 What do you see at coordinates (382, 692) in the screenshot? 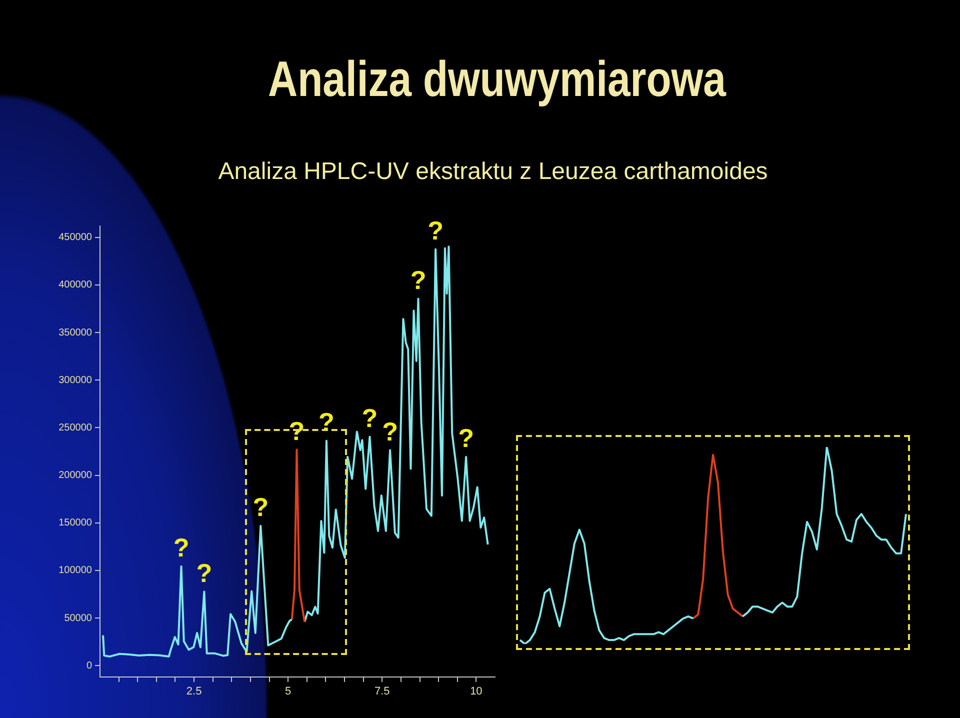
I see `x-tick-label: 7.5` at bounding box center [382, 692].